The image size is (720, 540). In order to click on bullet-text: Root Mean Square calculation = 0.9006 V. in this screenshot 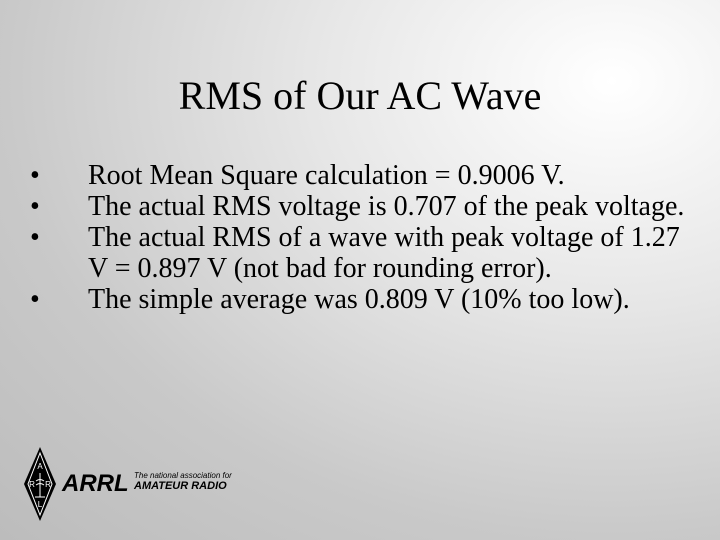, I will do `click(326, 175)`.